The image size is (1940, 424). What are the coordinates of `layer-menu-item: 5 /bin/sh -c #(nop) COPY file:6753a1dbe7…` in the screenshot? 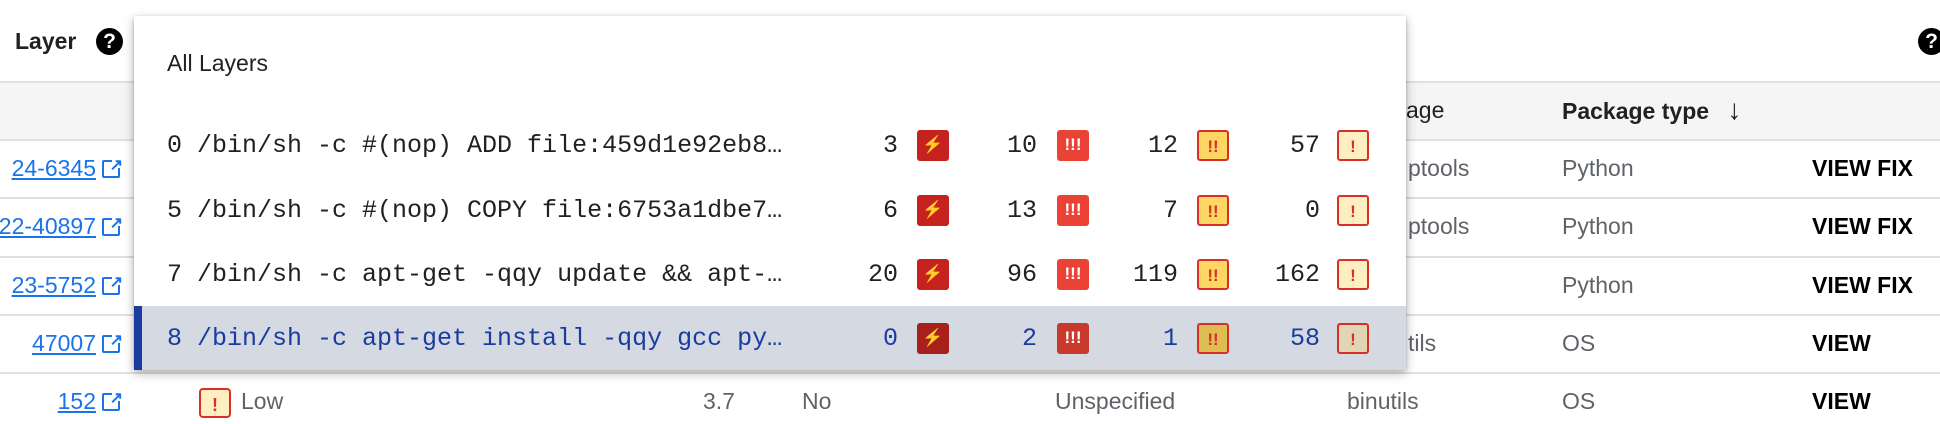 It's located at (770, 210).